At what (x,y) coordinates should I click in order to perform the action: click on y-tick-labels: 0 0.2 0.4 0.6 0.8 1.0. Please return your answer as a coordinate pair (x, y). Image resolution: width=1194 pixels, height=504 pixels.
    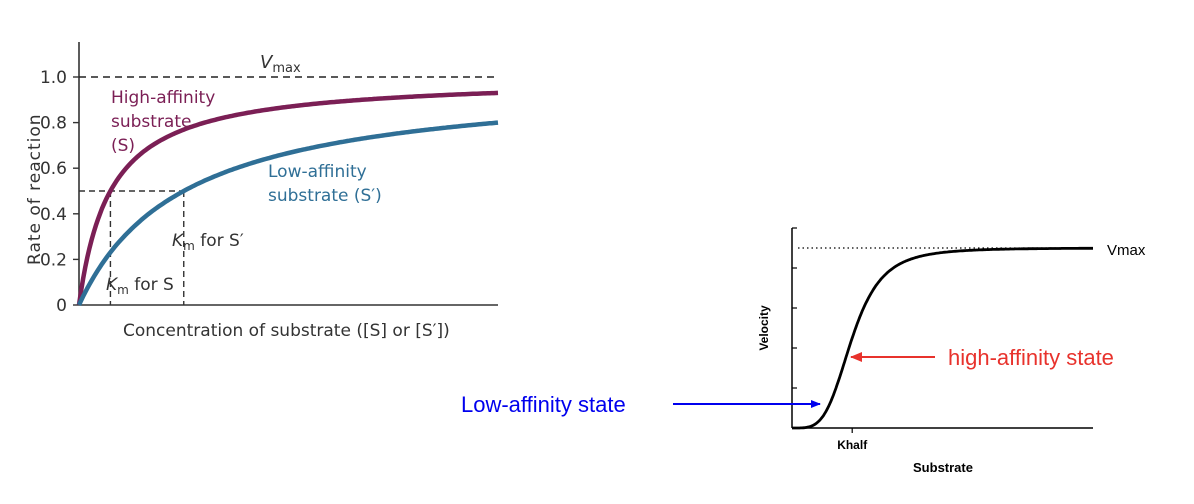
    Looking at the image, I should click on (59, 192).